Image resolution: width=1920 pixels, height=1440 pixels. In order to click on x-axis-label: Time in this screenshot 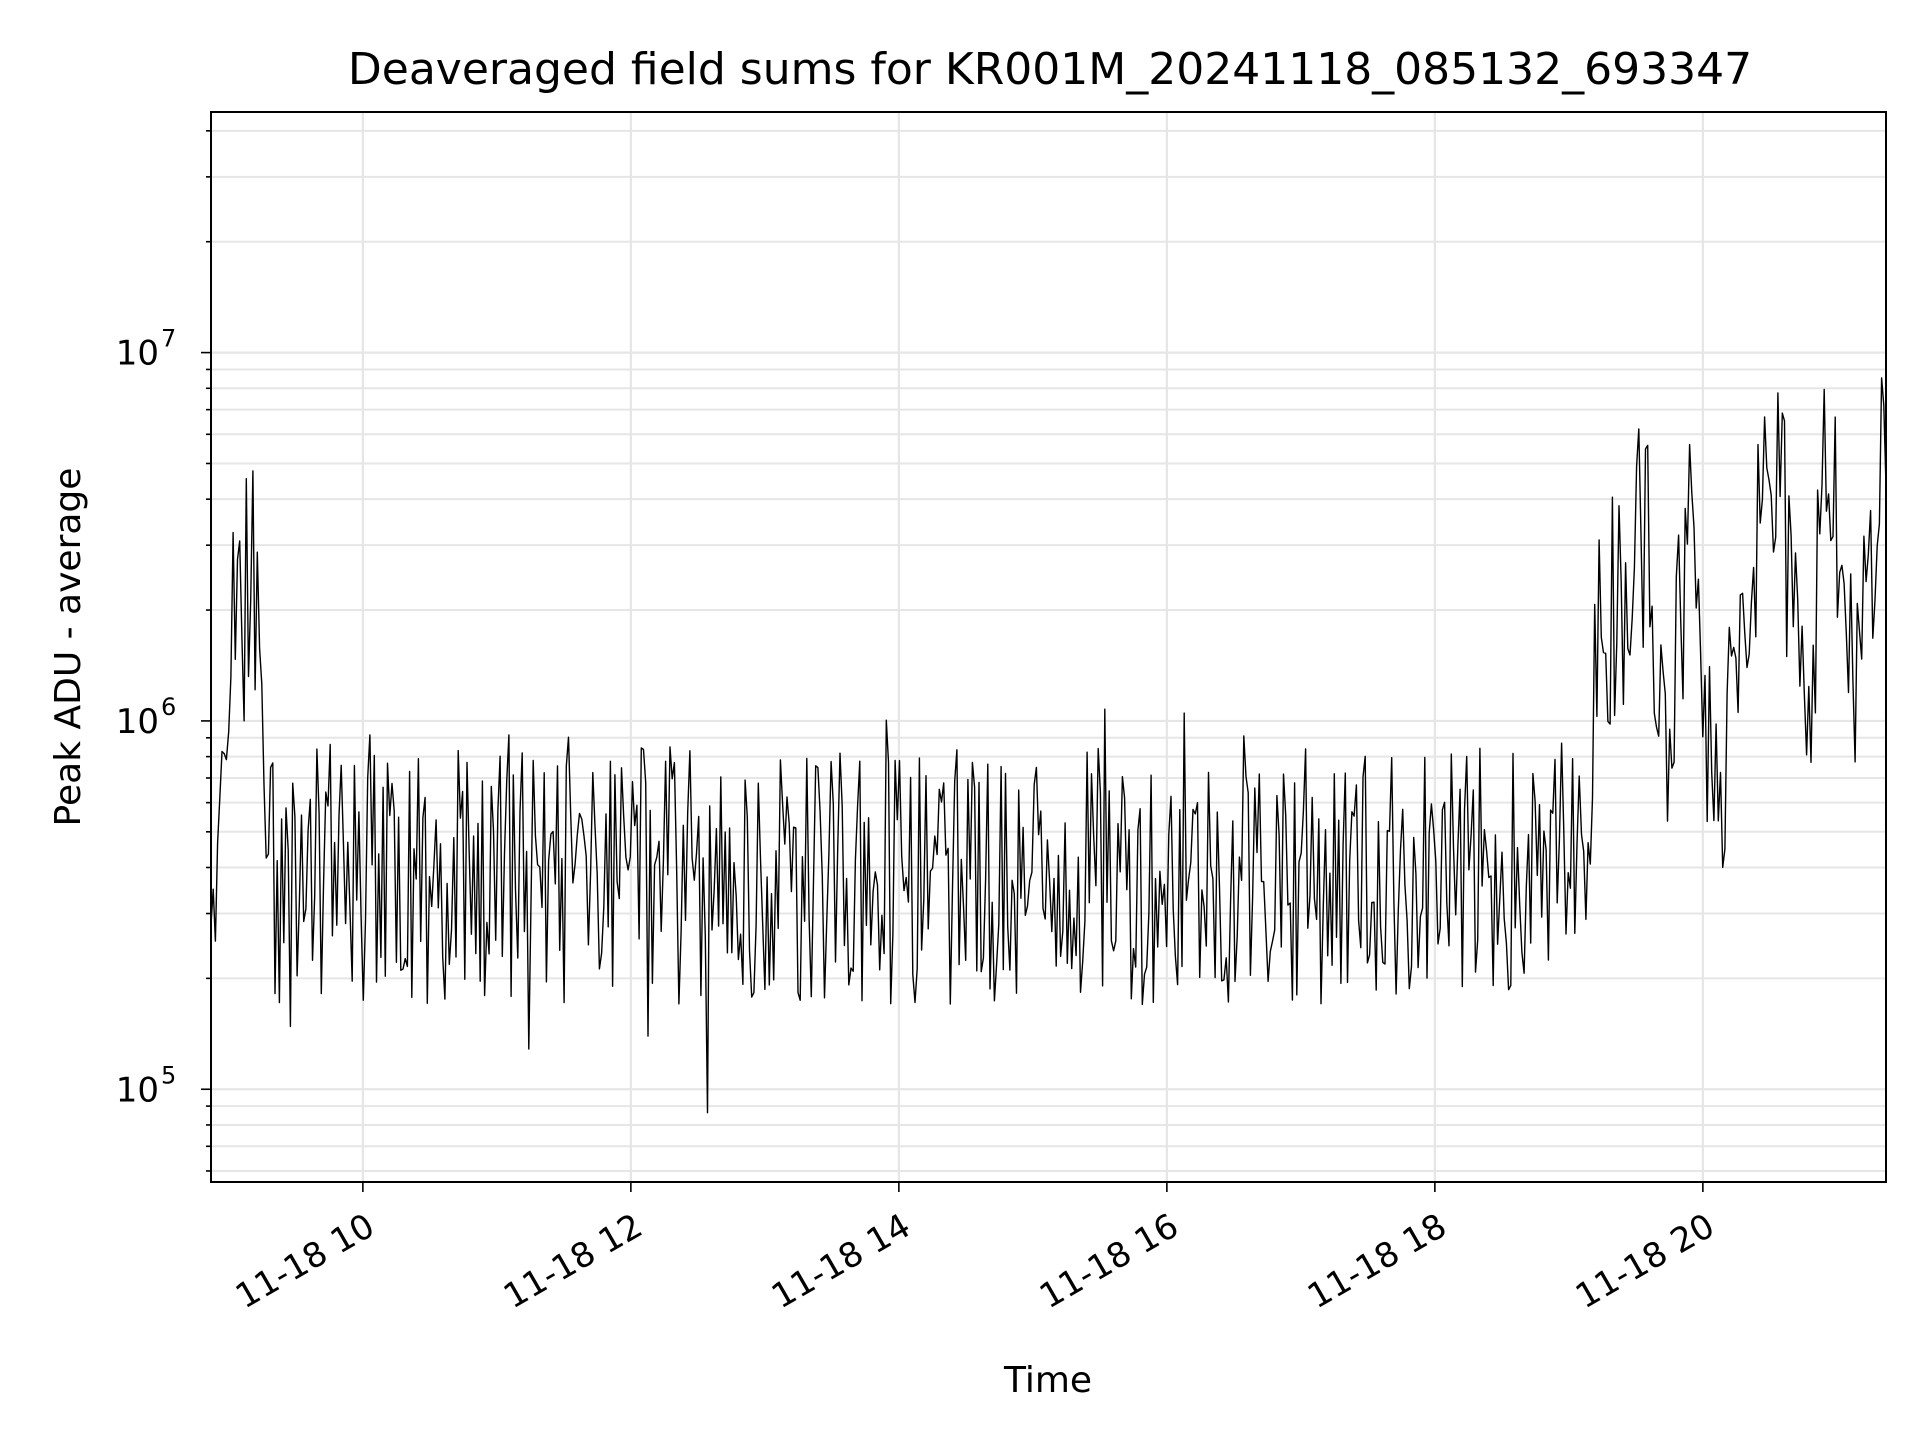, I will do `click(1047, 1380)`.